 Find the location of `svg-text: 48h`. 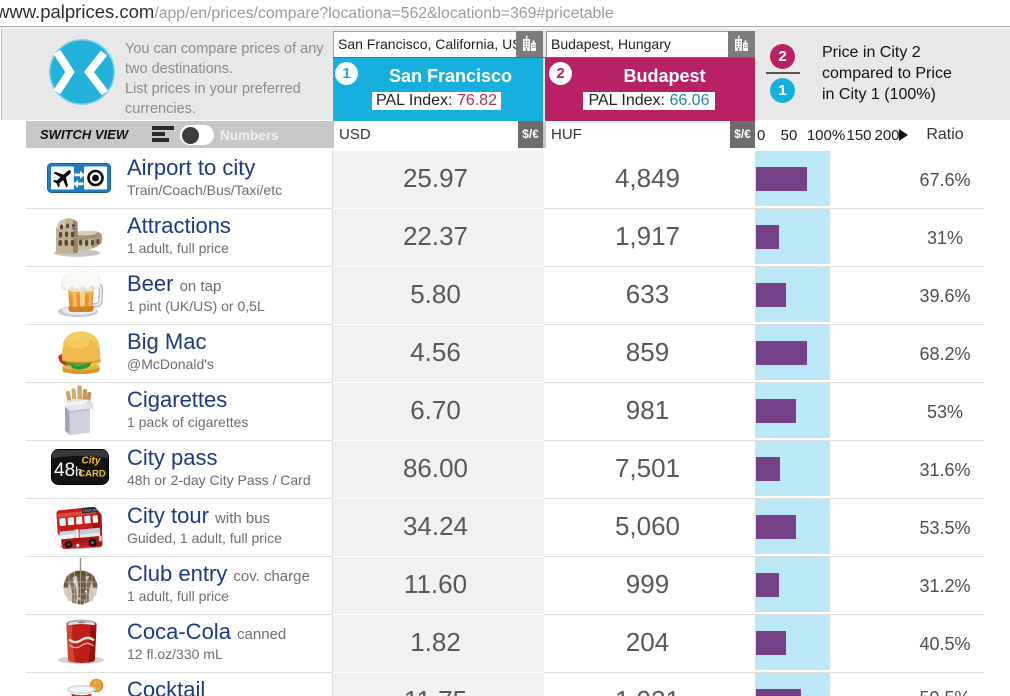

svg-text: 48h is located at coordinates (68, 470).